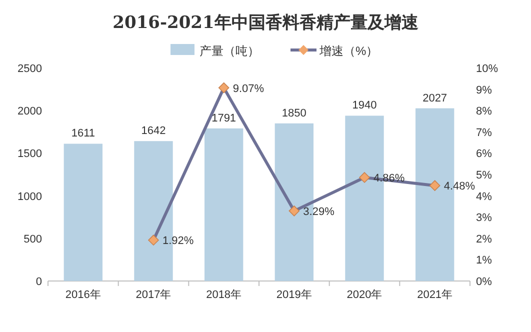 The width and height of the screenshot is (531, 332). I want to click on y-tick-label: 500, so click(33, 239).